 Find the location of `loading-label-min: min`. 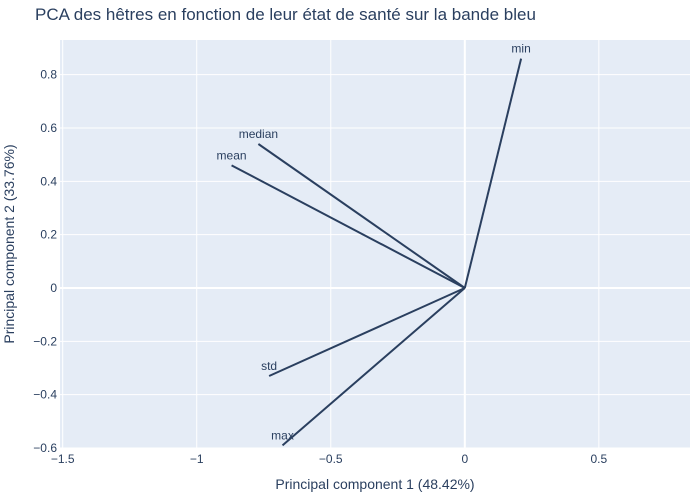

loading-label-min: min is located at coordinates (520, 49).